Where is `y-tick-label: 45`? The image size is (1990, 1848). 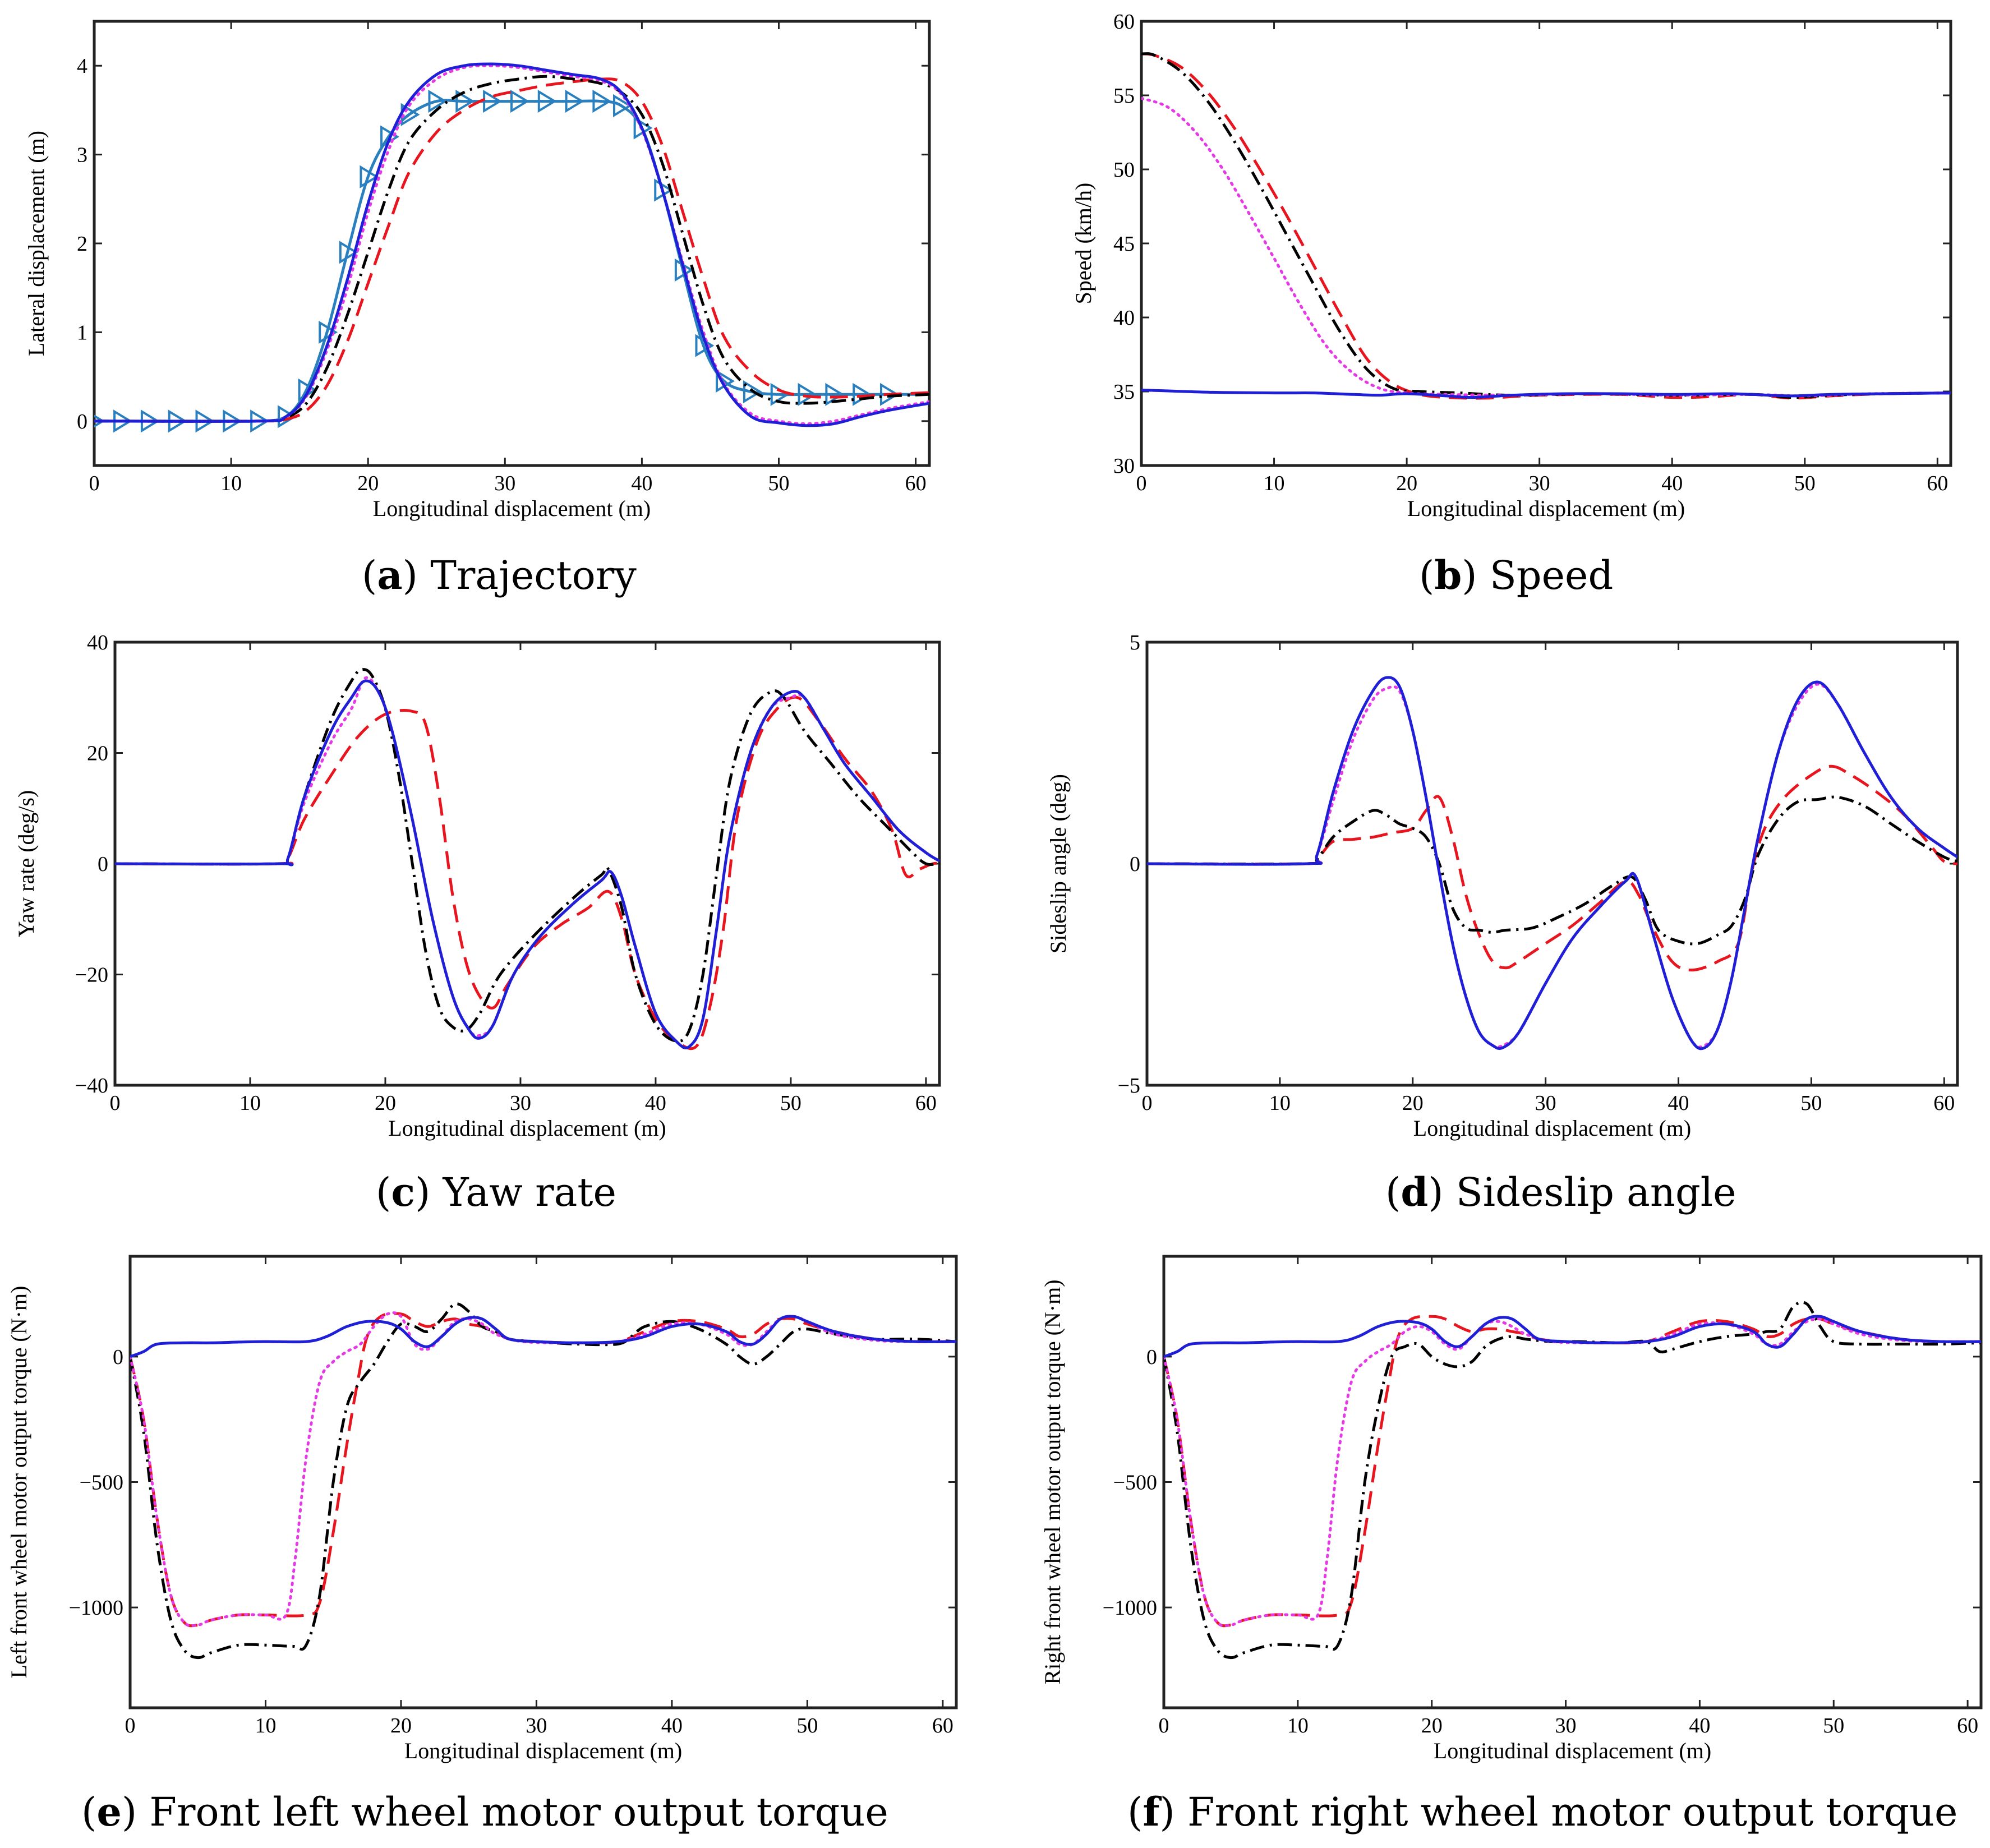
y-tick-label: 45 is located at coordinates (1124, 244).